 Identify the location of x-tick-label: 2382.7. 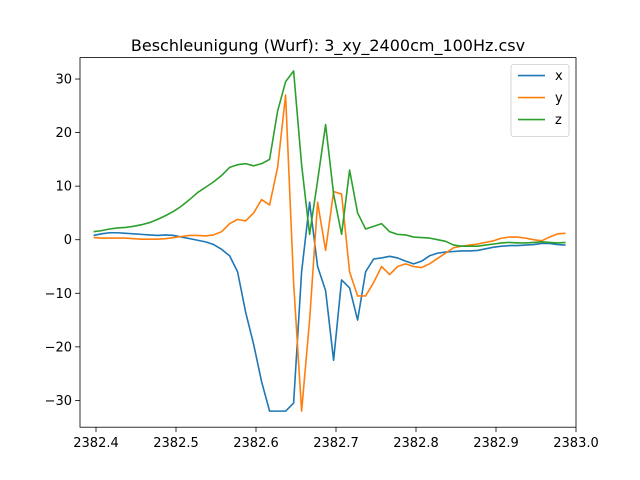
(336, 443).